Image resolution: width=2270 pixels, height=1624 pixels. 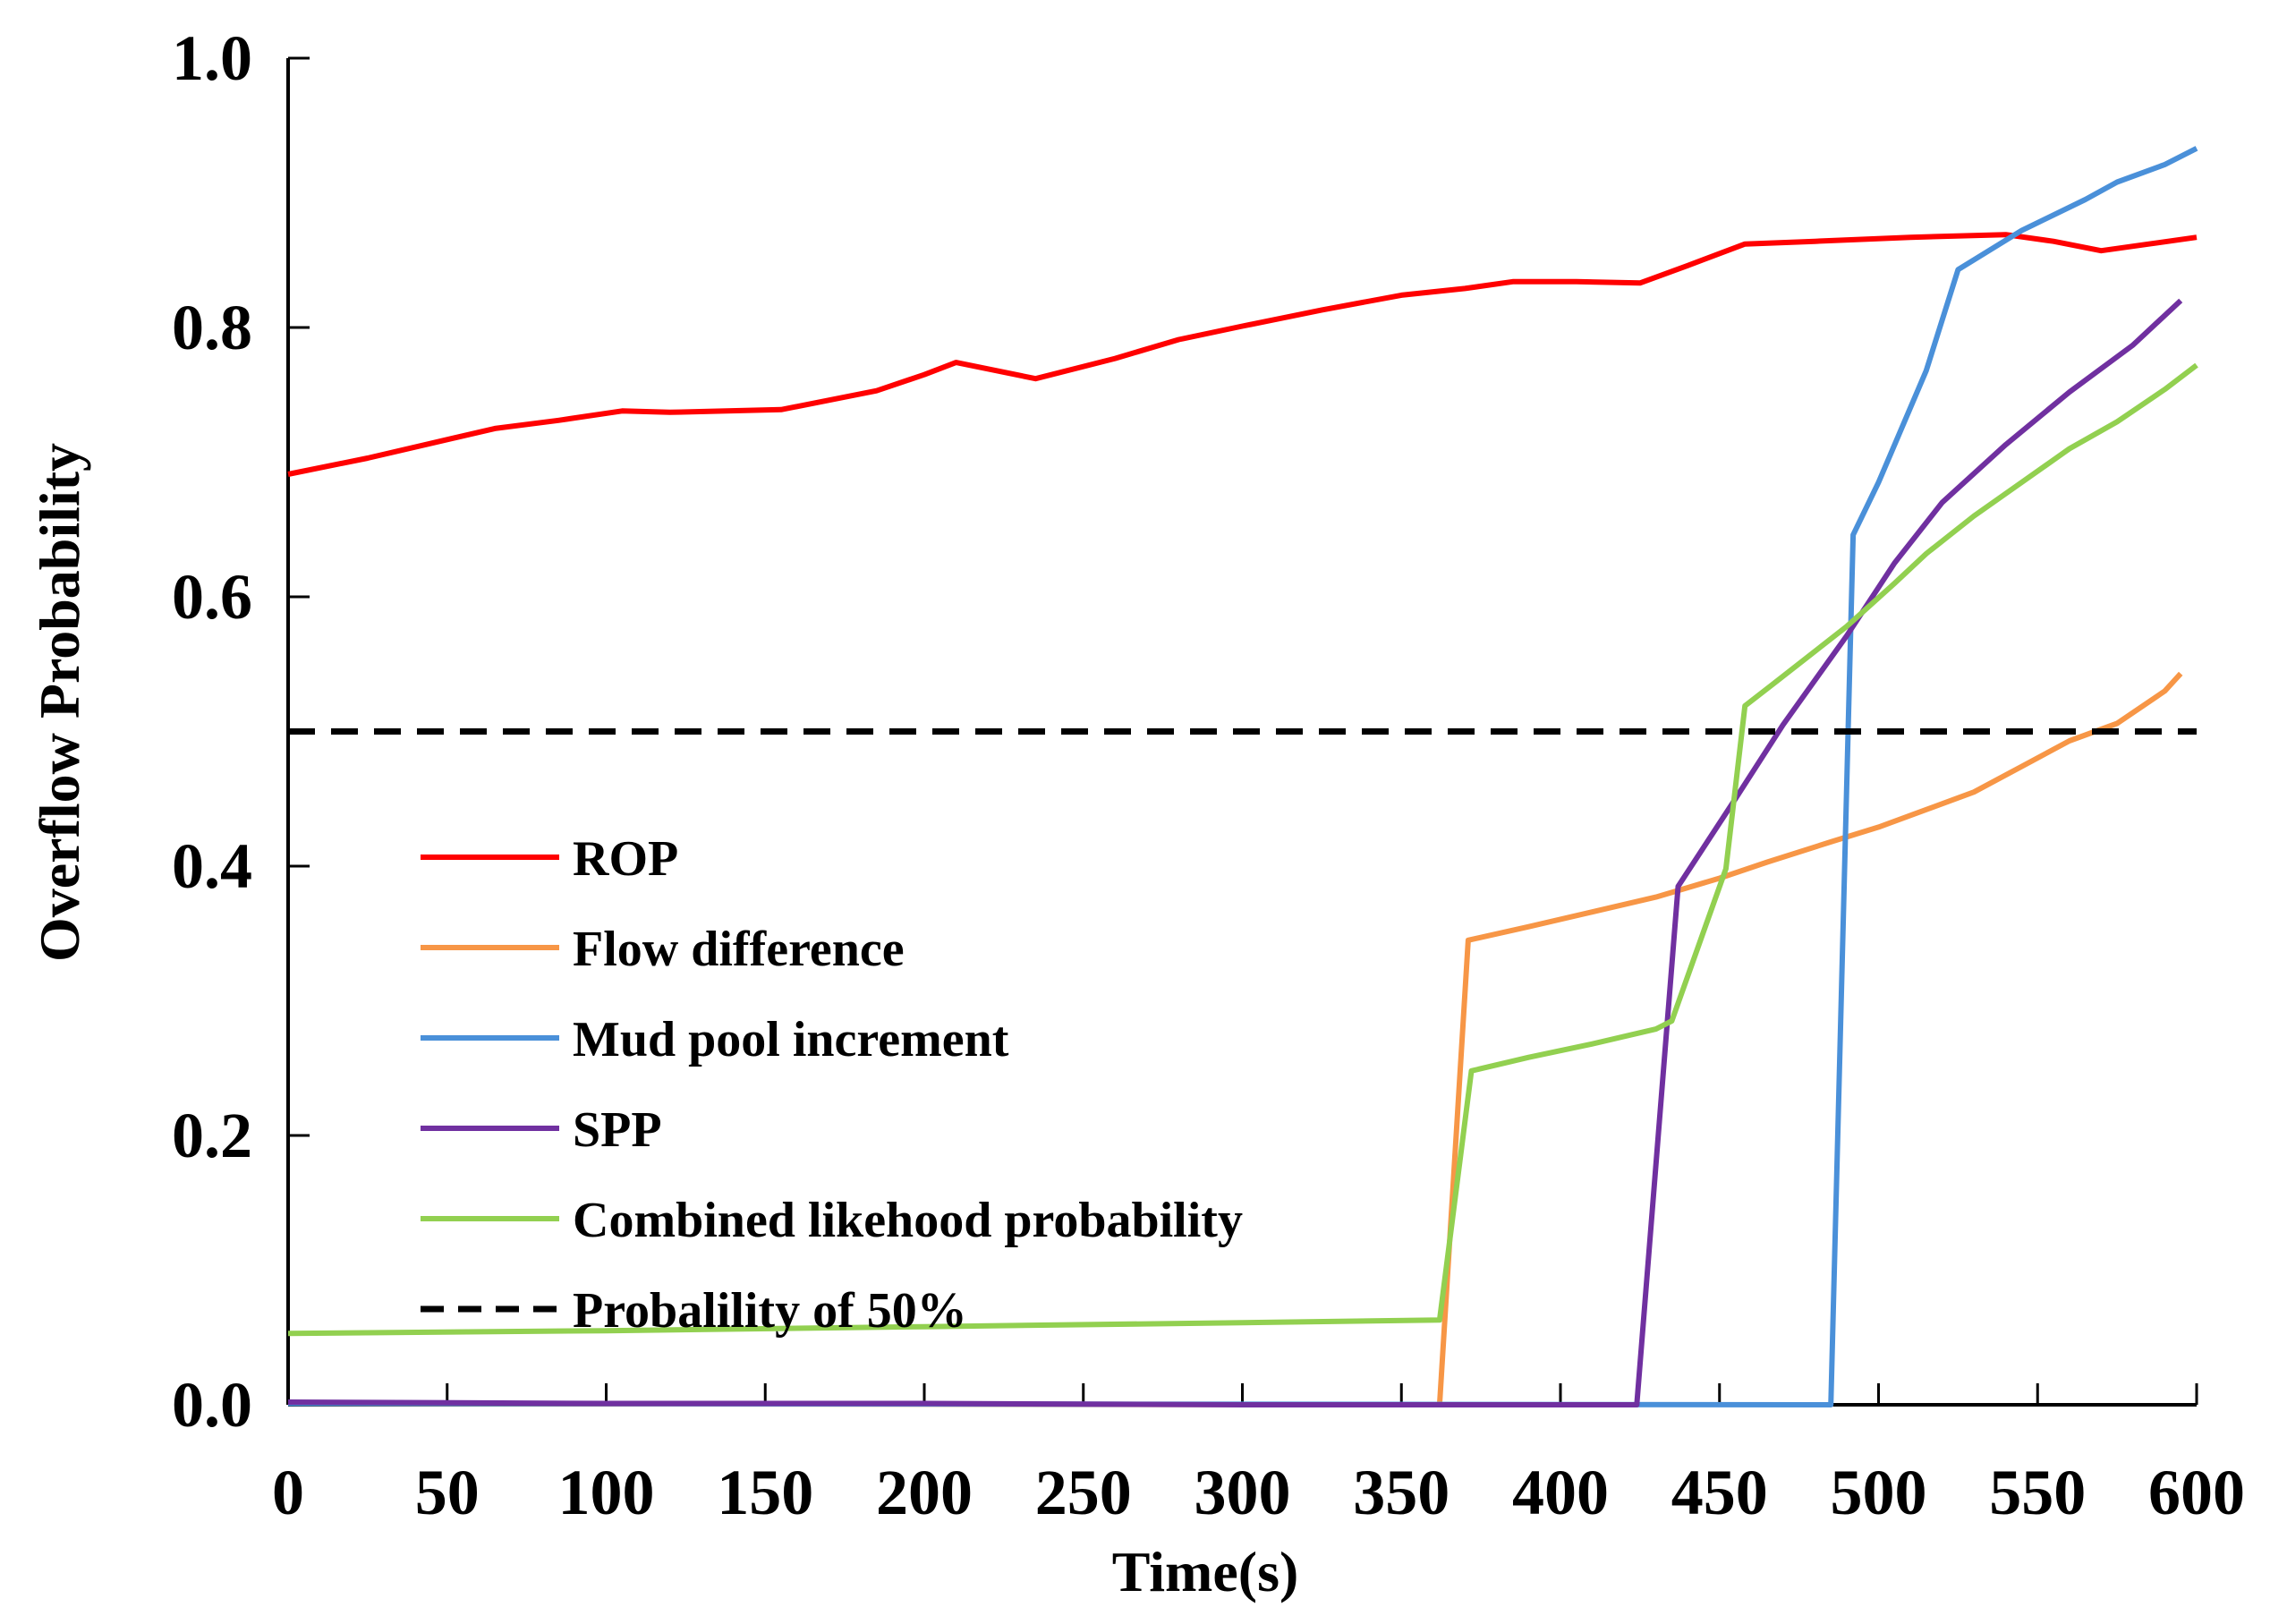 What do you see at coordinates (2037, 1492) in the screenshot?
I see `x-tick-label: 550` at bounding box center [2037, 1492].